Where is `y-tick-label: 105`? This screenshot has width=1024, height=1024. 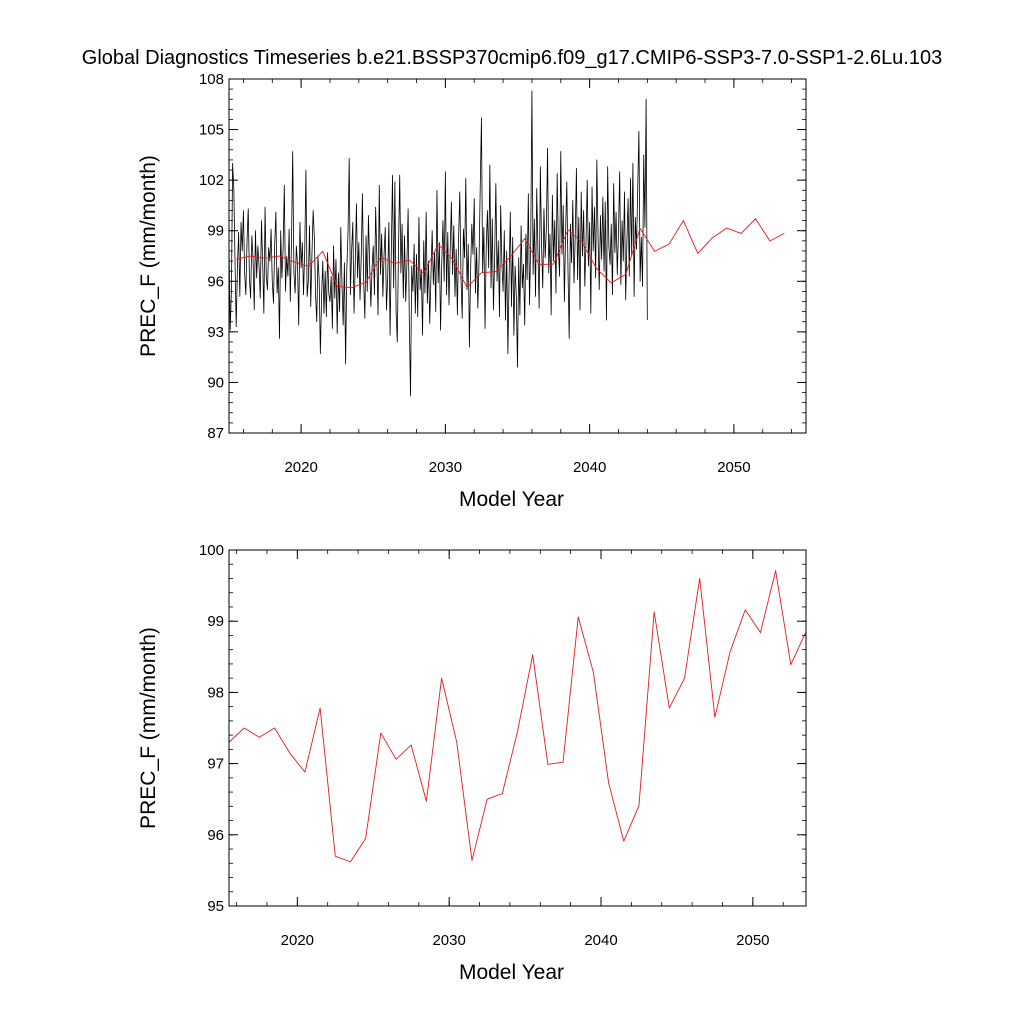
y-tick-label: 105 is located at coordinates (211, 130).